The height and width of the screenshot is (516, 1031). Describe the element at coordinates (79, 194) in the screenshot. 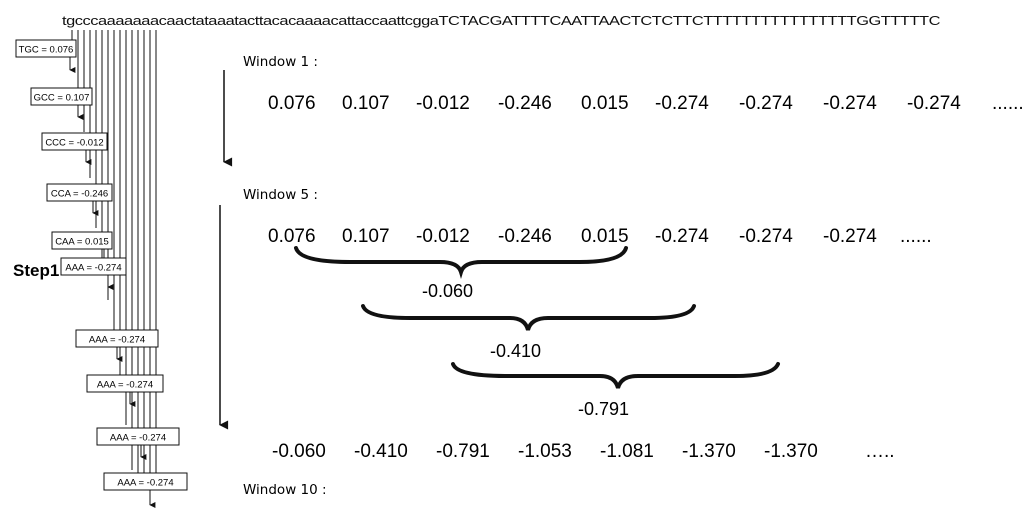

I see `svg-text: CCA = -0.246` at that location.